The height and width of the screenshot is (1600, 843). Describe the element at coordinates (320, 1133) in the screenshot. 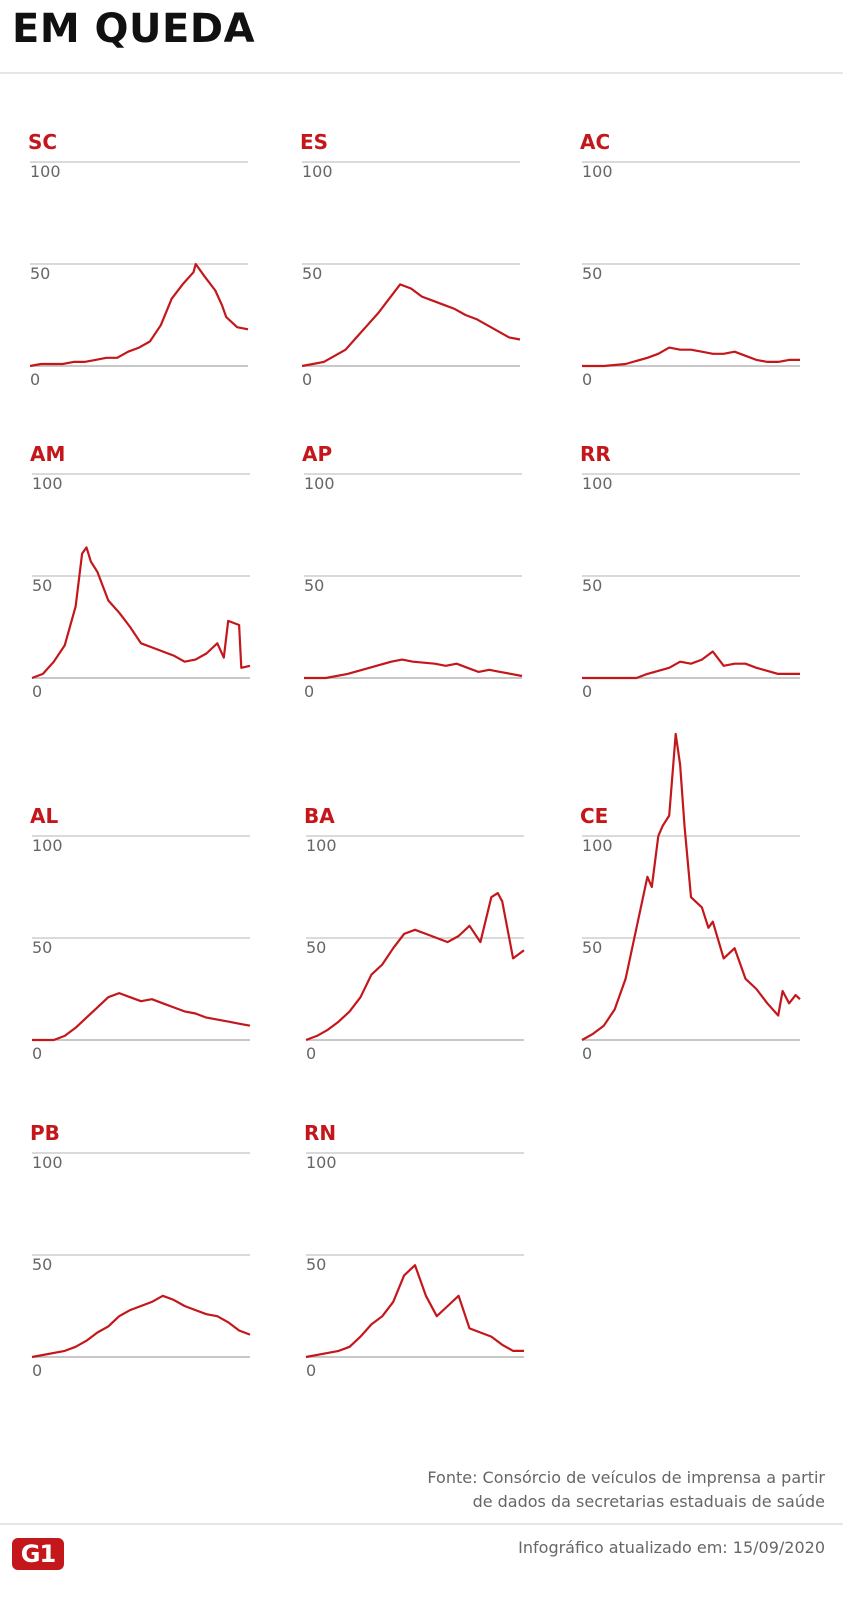

I see `chart-title: RN` at that location.